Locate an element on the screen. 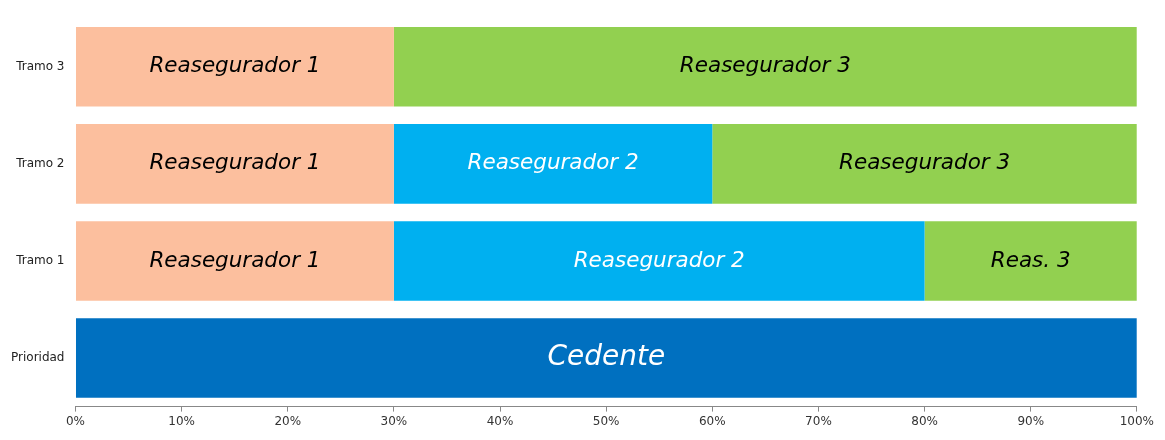 The image size is (1165, 440). x-tick-label: 70% is located at coordinates (818, 420).